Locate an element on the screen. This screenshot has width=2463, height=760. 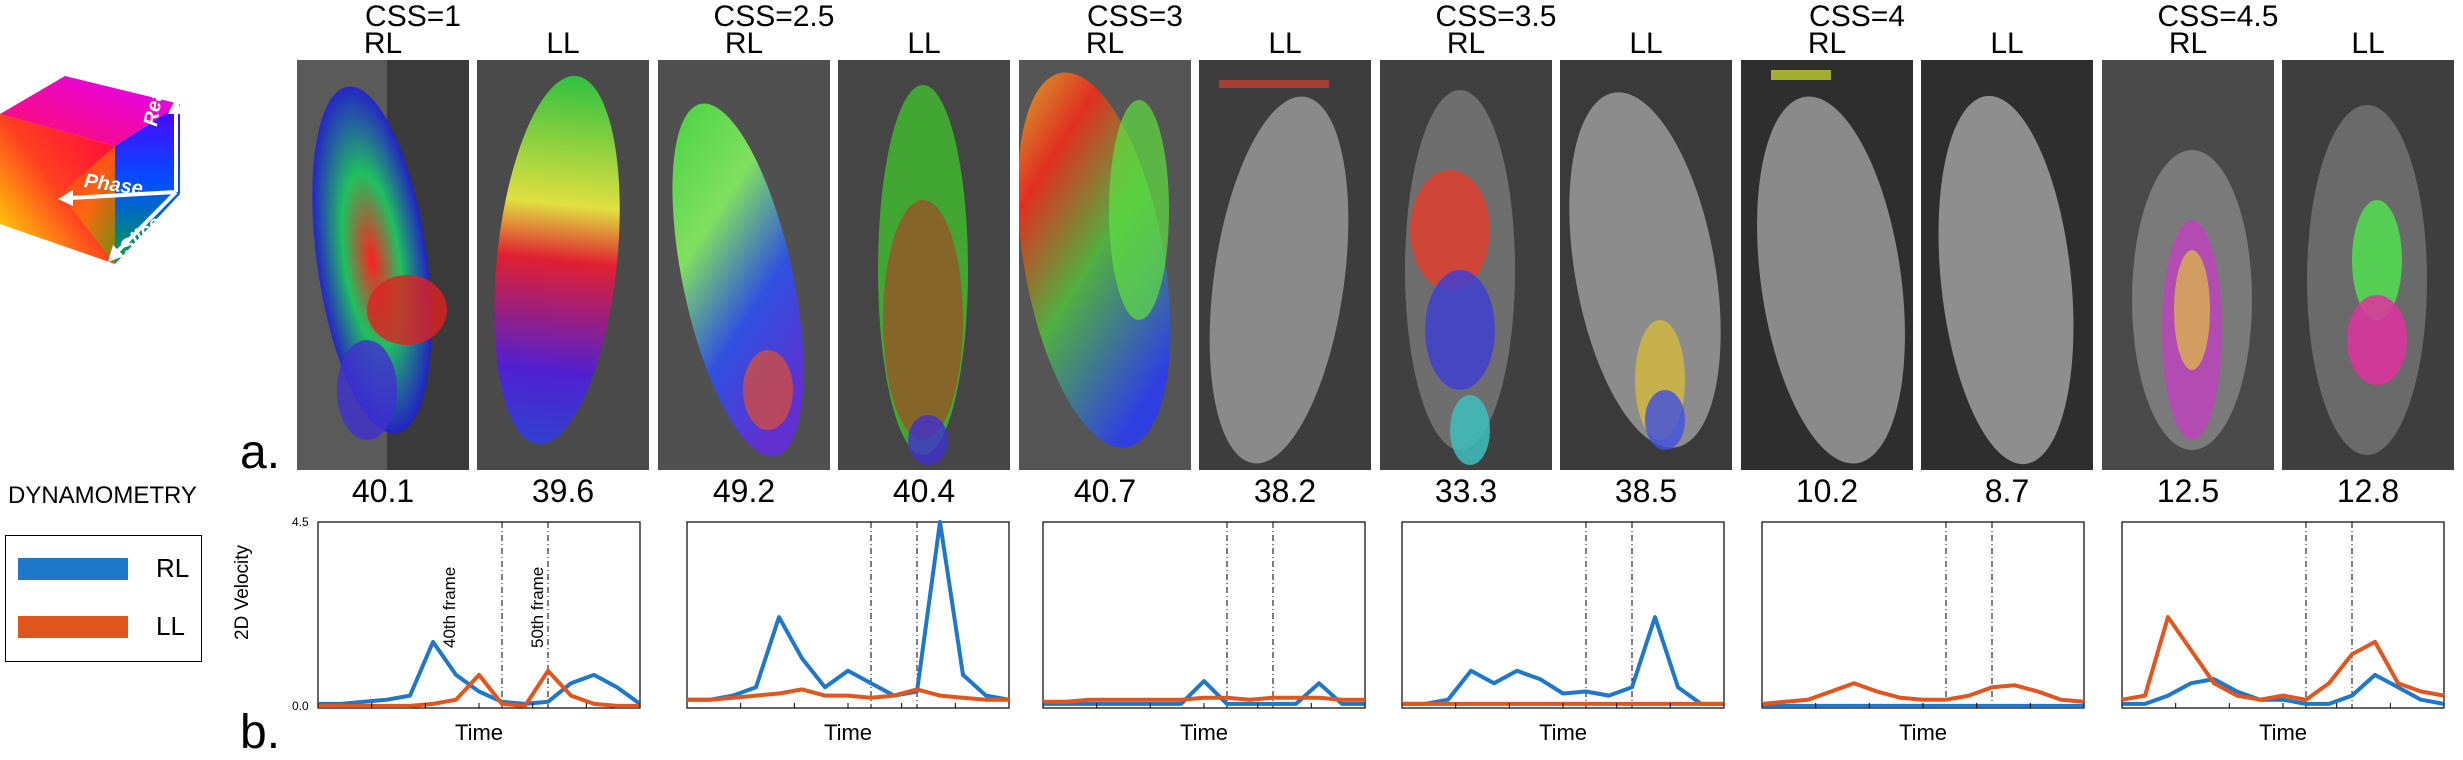
ll-label-5: LL is located at coordinates (2007, 43).